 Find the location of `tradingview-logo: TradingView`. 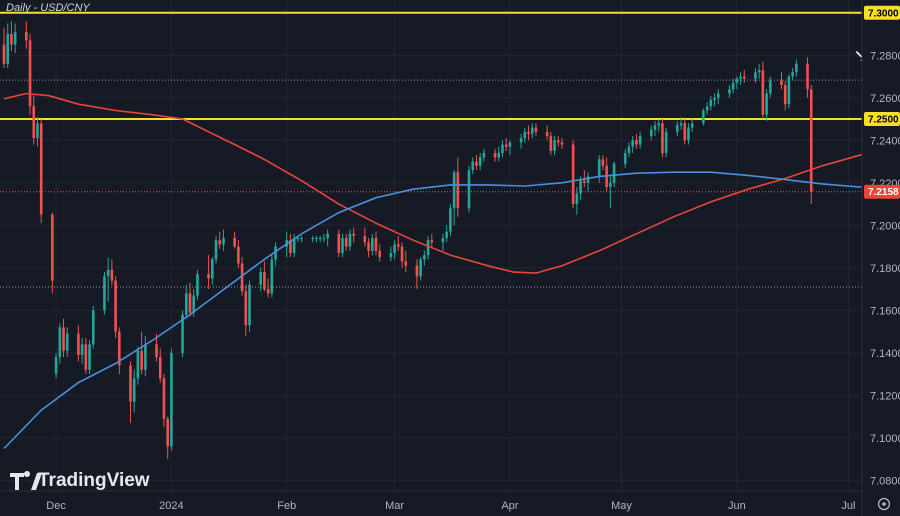

tradingview-logo: TradingView is located at coordinates (80, 480).